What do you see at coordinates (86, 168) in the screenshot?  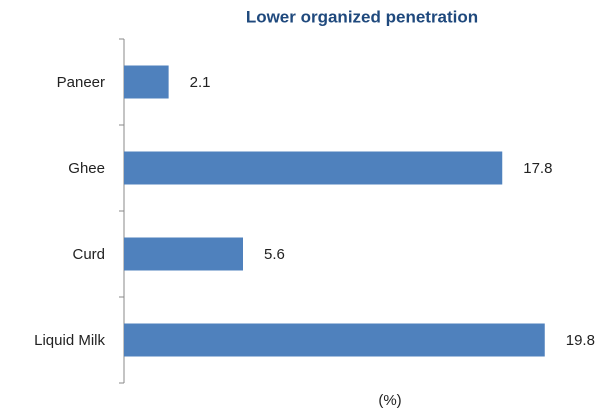 I see `y-tick-label: Ghee` at bounding box center [86, 168].